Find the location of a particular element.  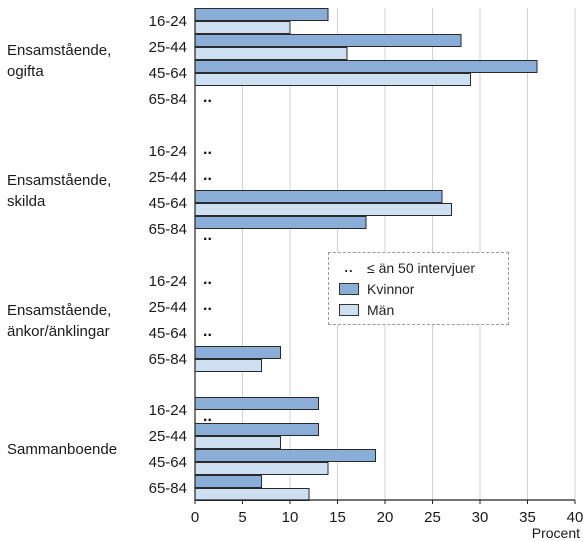

legend-item-missing: .. ≤ än 50 intervjuer is located at coordinates (407, 268).